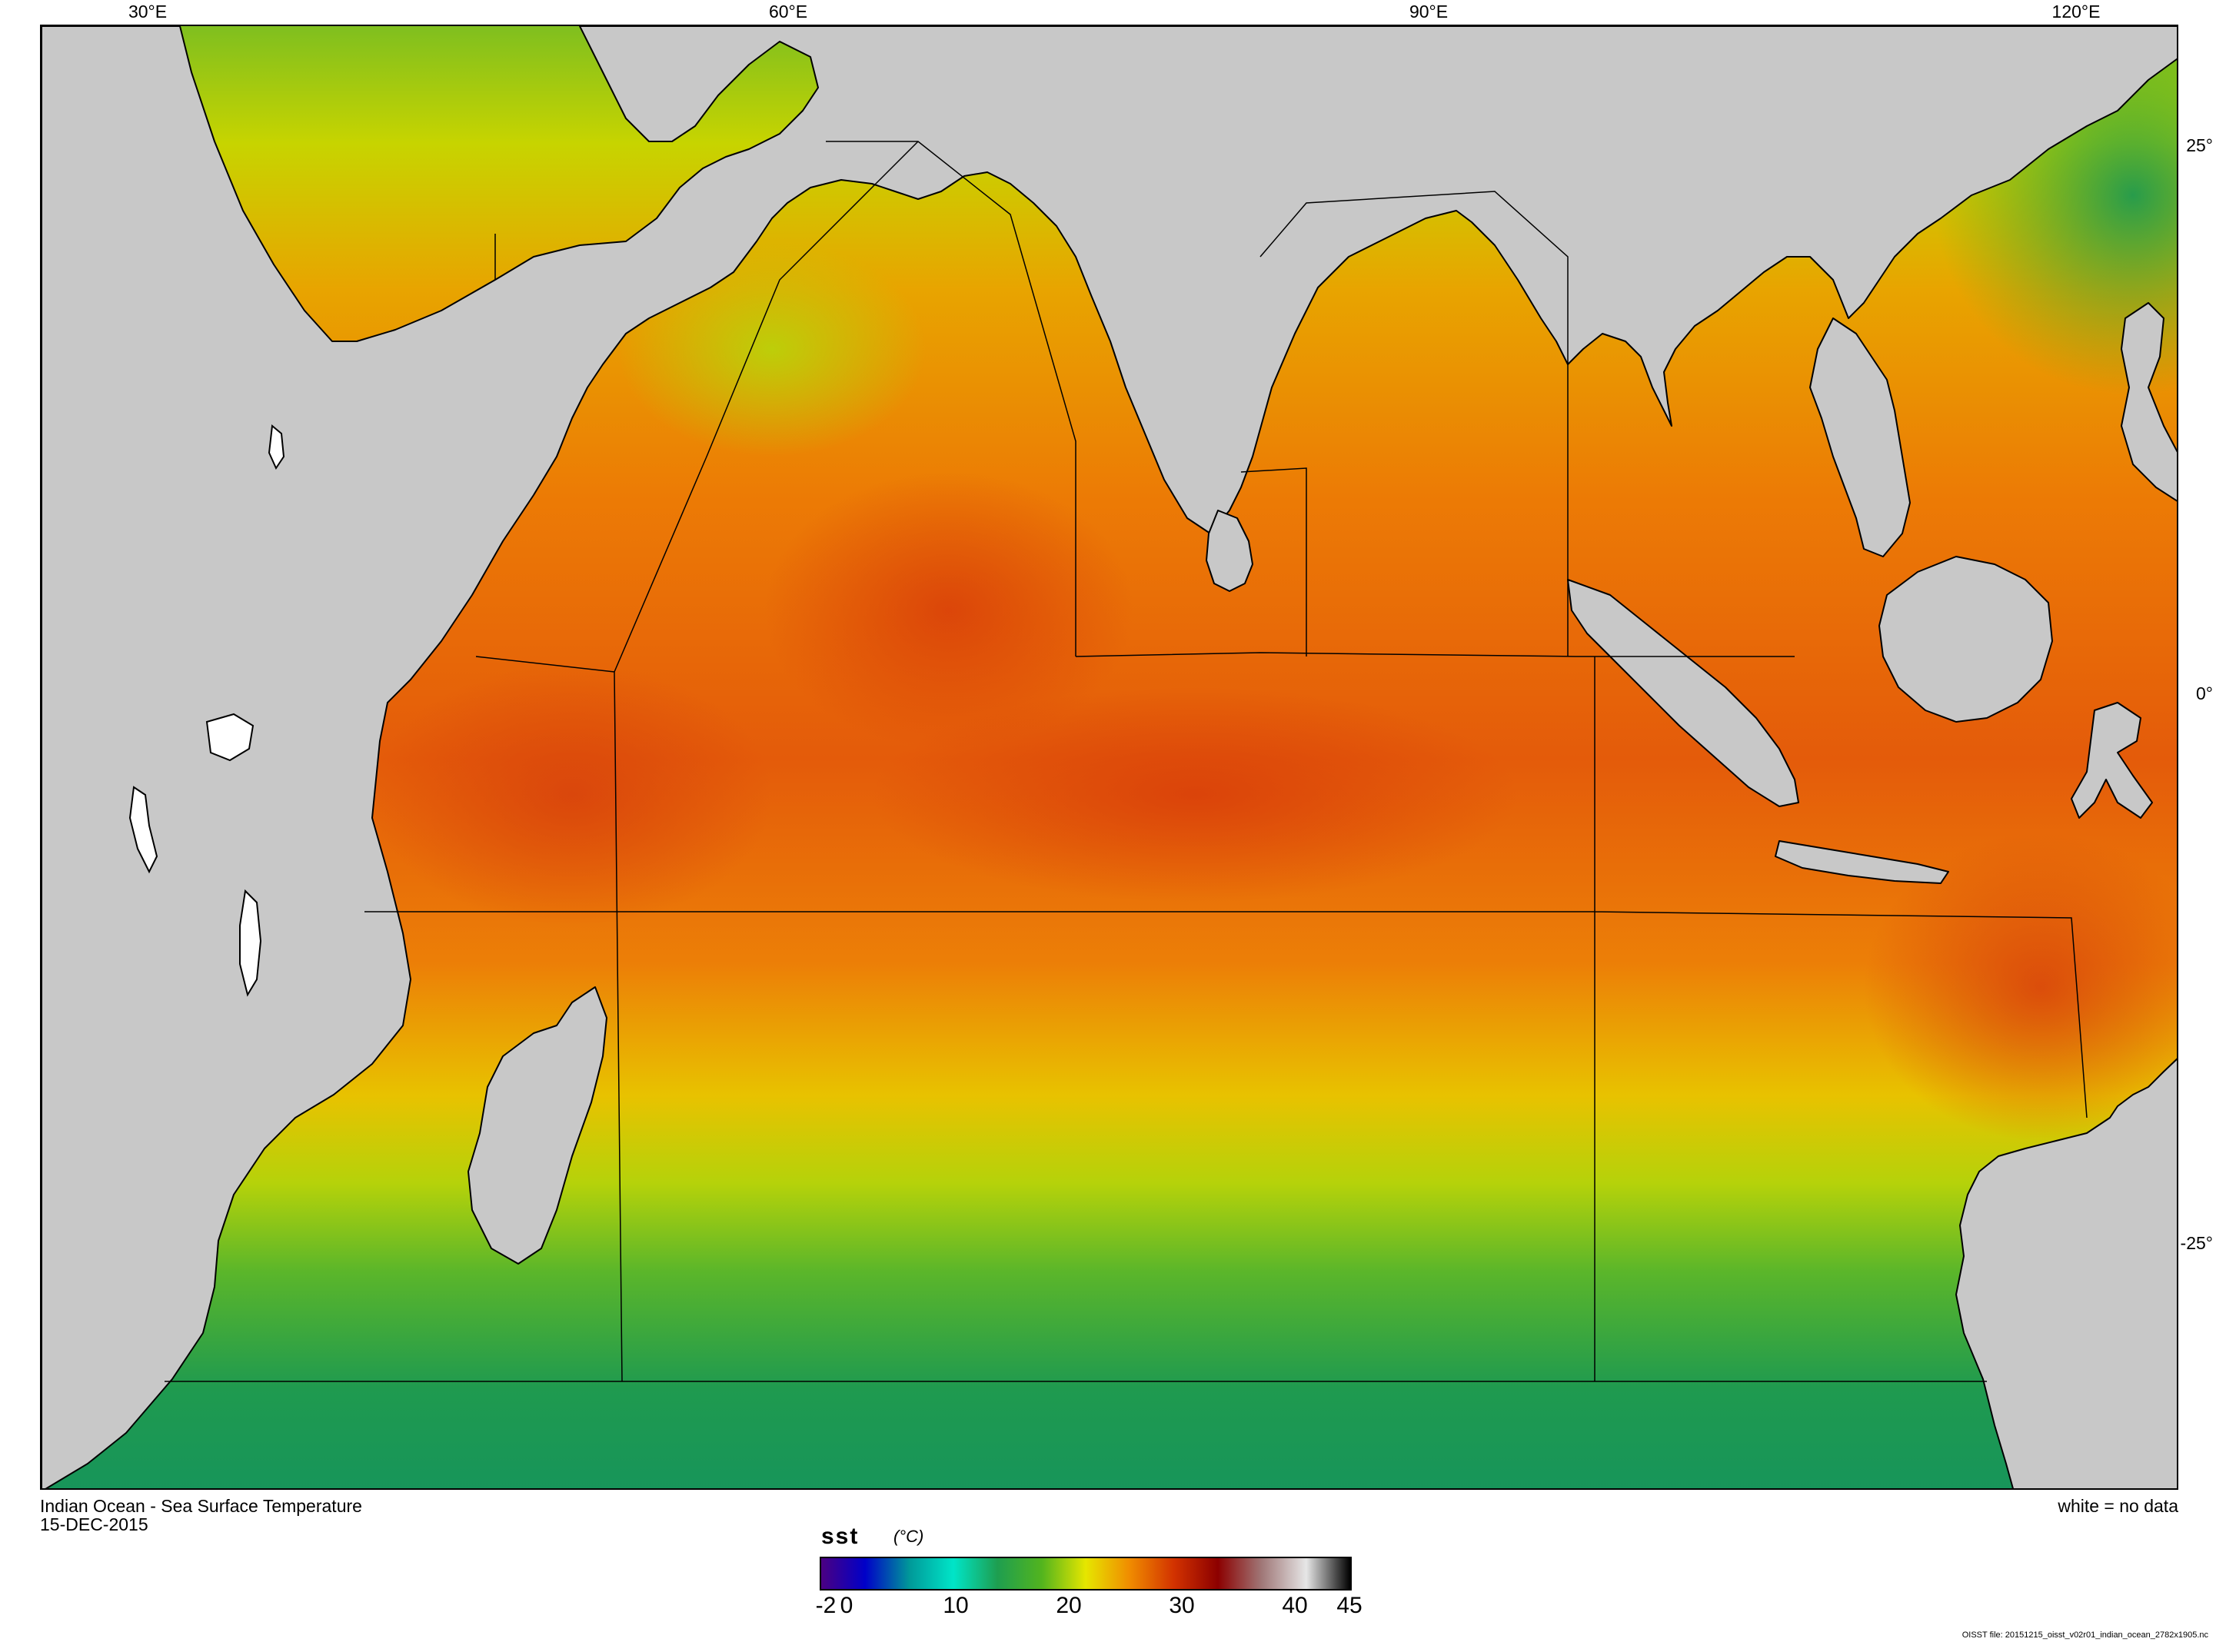  I want to click on colorbar-tick-label: 30, so click(1182, 1606).